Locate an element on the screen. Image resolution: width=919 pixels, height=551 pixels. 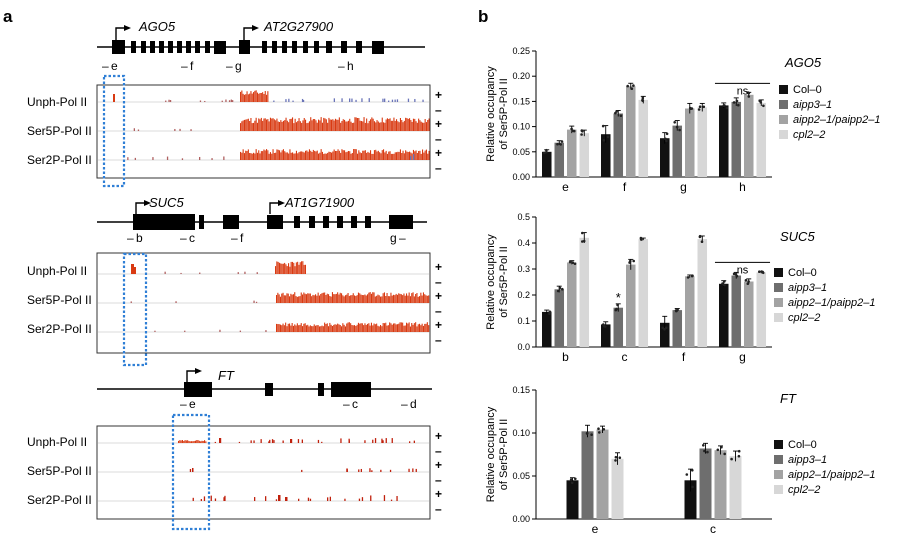
track-label-ft-ser2p: Ser2P-Pol II is located at coordinates (59, 500).